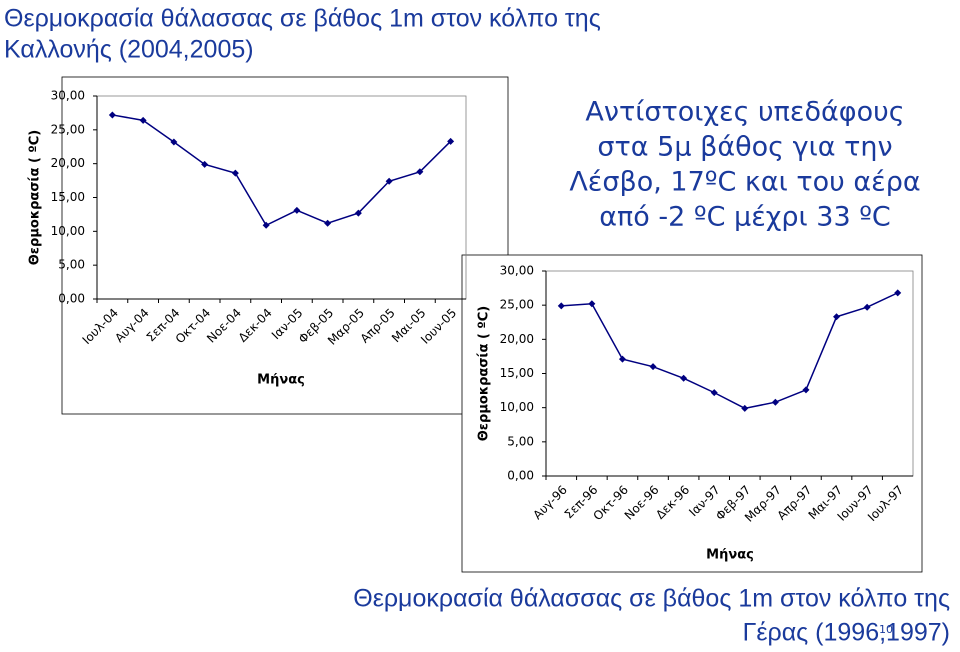  What do you see at coordinates (886, 629) in the screenshot?
I see `page-number: 10` at bounding box center [886, 629].